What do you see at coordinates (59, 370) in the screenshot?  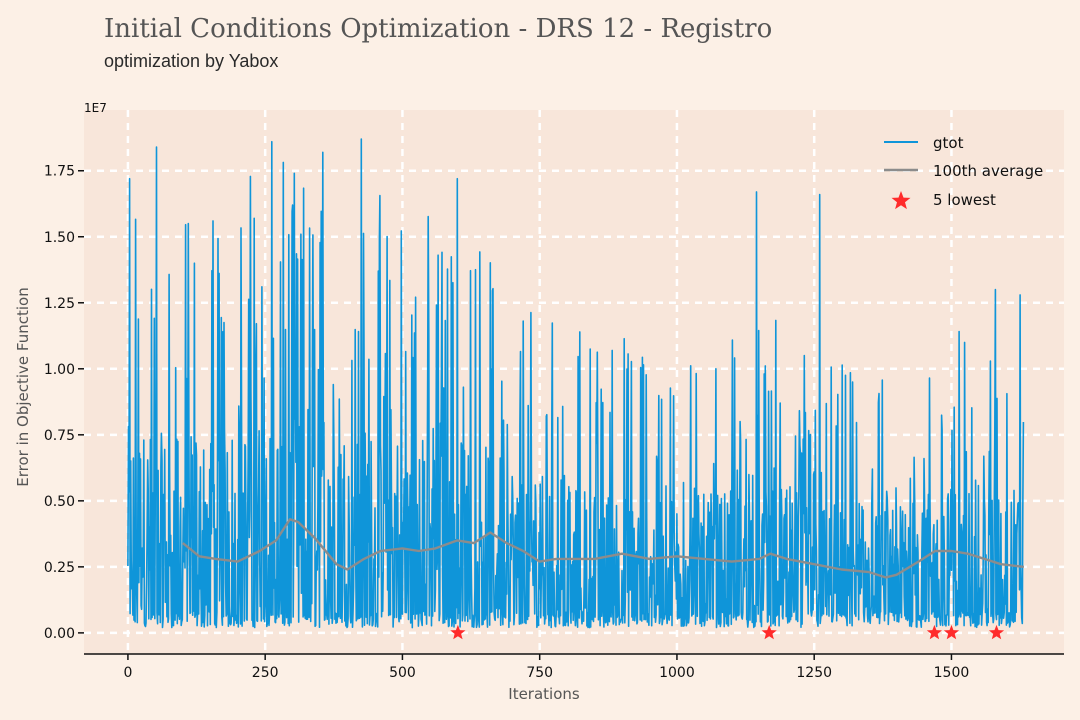 I see `y-tick-label-4: 1.00` at bounding box center [59, 370].